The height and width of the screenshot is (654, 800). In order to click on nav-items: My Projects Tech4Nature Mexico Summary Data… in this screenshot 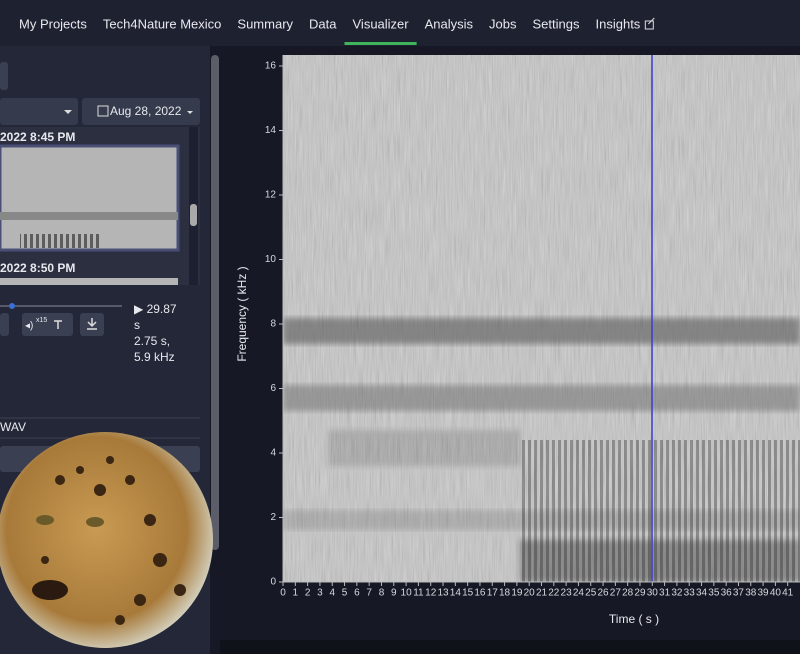, I will do `click(337, 30)`.